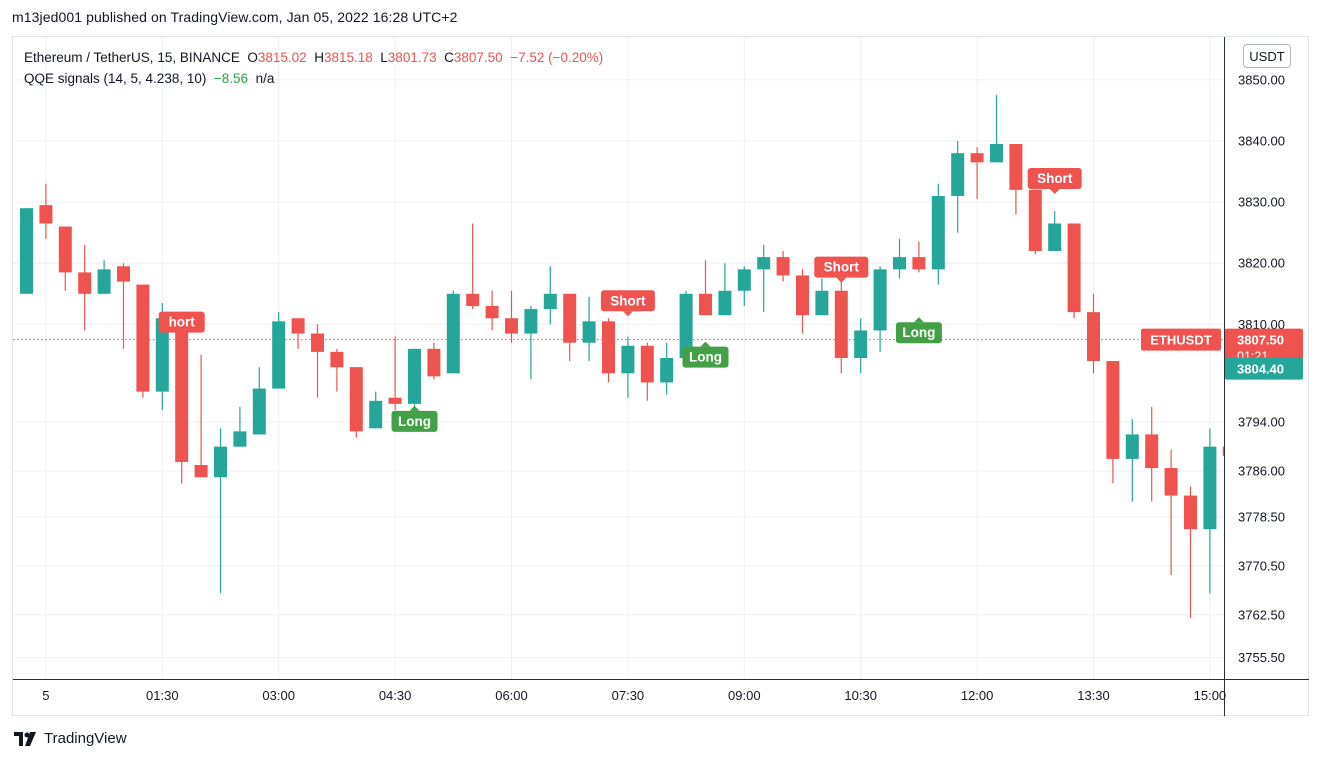 The image size is (1322, 762). Describe the element at coordinates (1261, 324) in the screenshot. I see `y-tick-label: 3810.00` at that location.